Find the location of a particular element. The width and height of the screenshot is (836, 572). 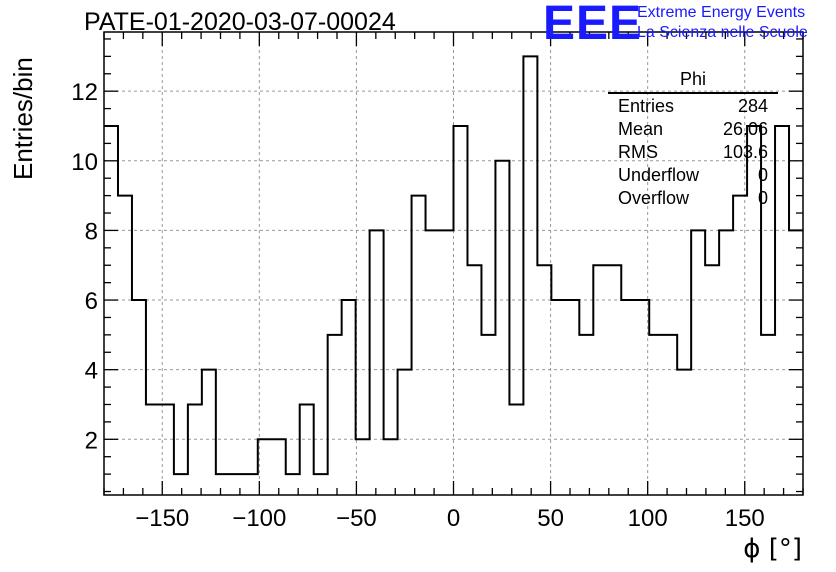

stats-row: RMS 103.6 is located at coordinates (693, 152).